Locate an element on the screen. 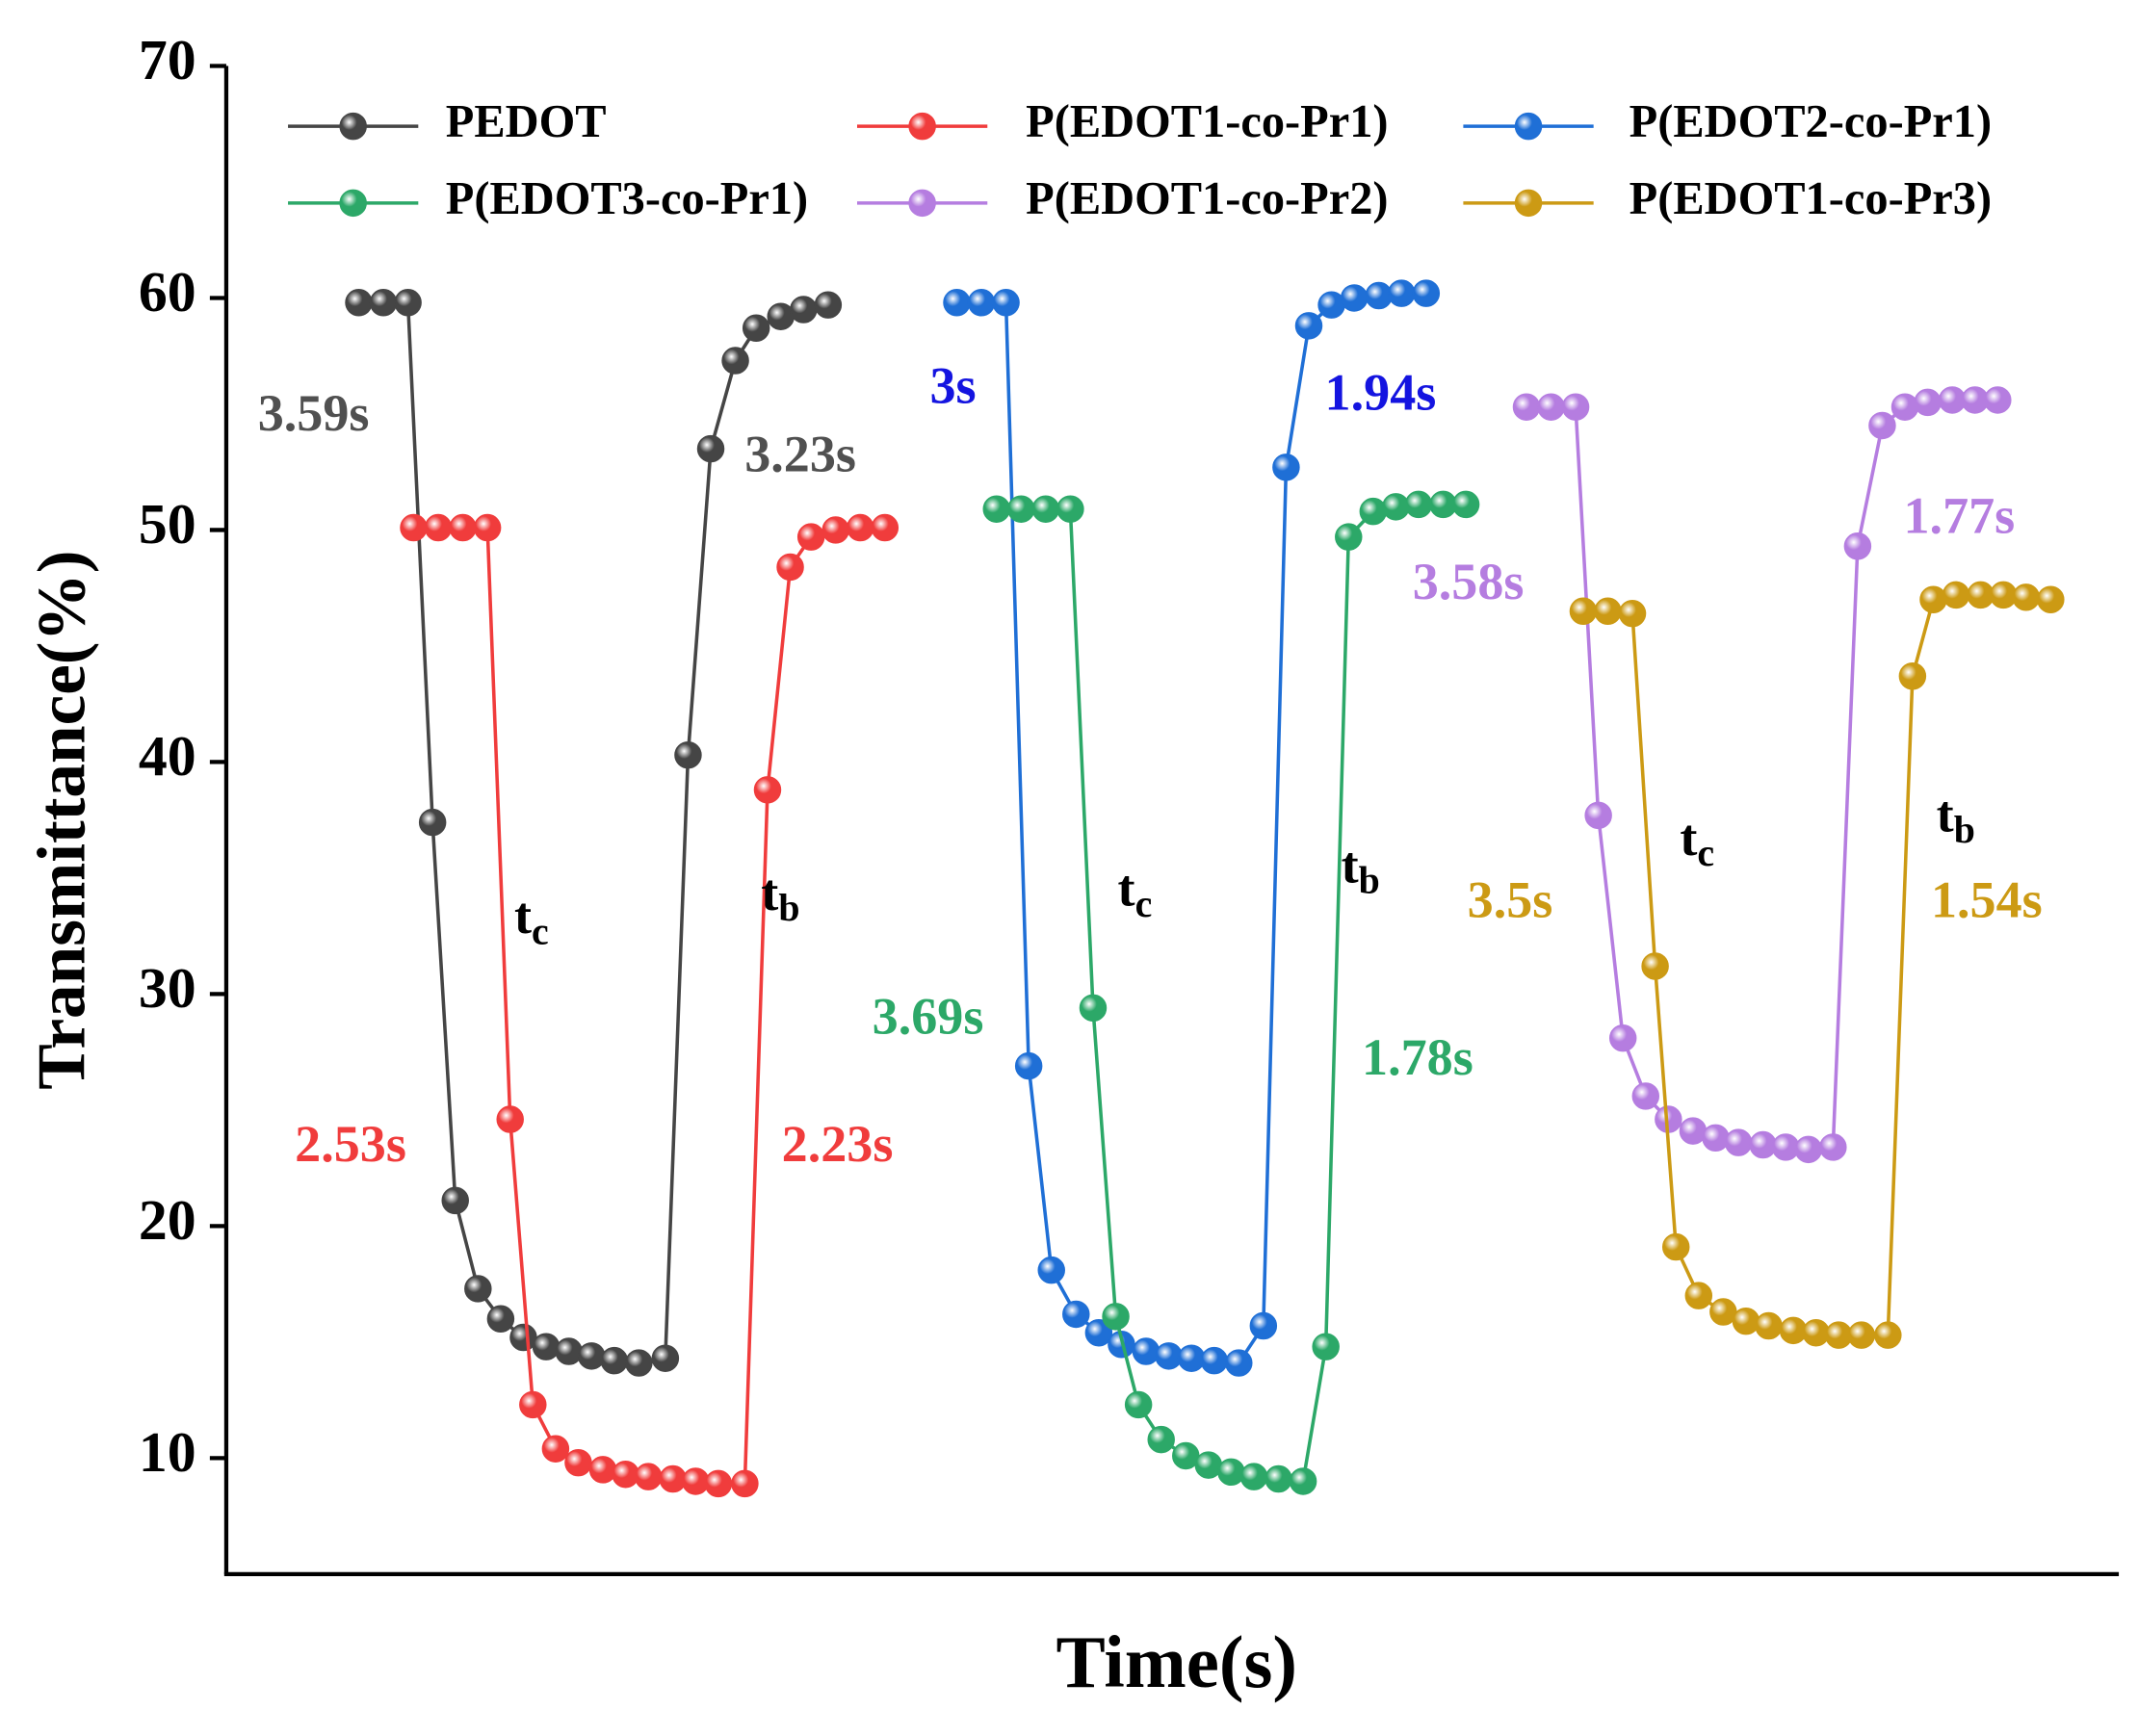 This screenshot has width=2138, height=1736. y-tick-label: 20 is located at coordinates (167, 1220).